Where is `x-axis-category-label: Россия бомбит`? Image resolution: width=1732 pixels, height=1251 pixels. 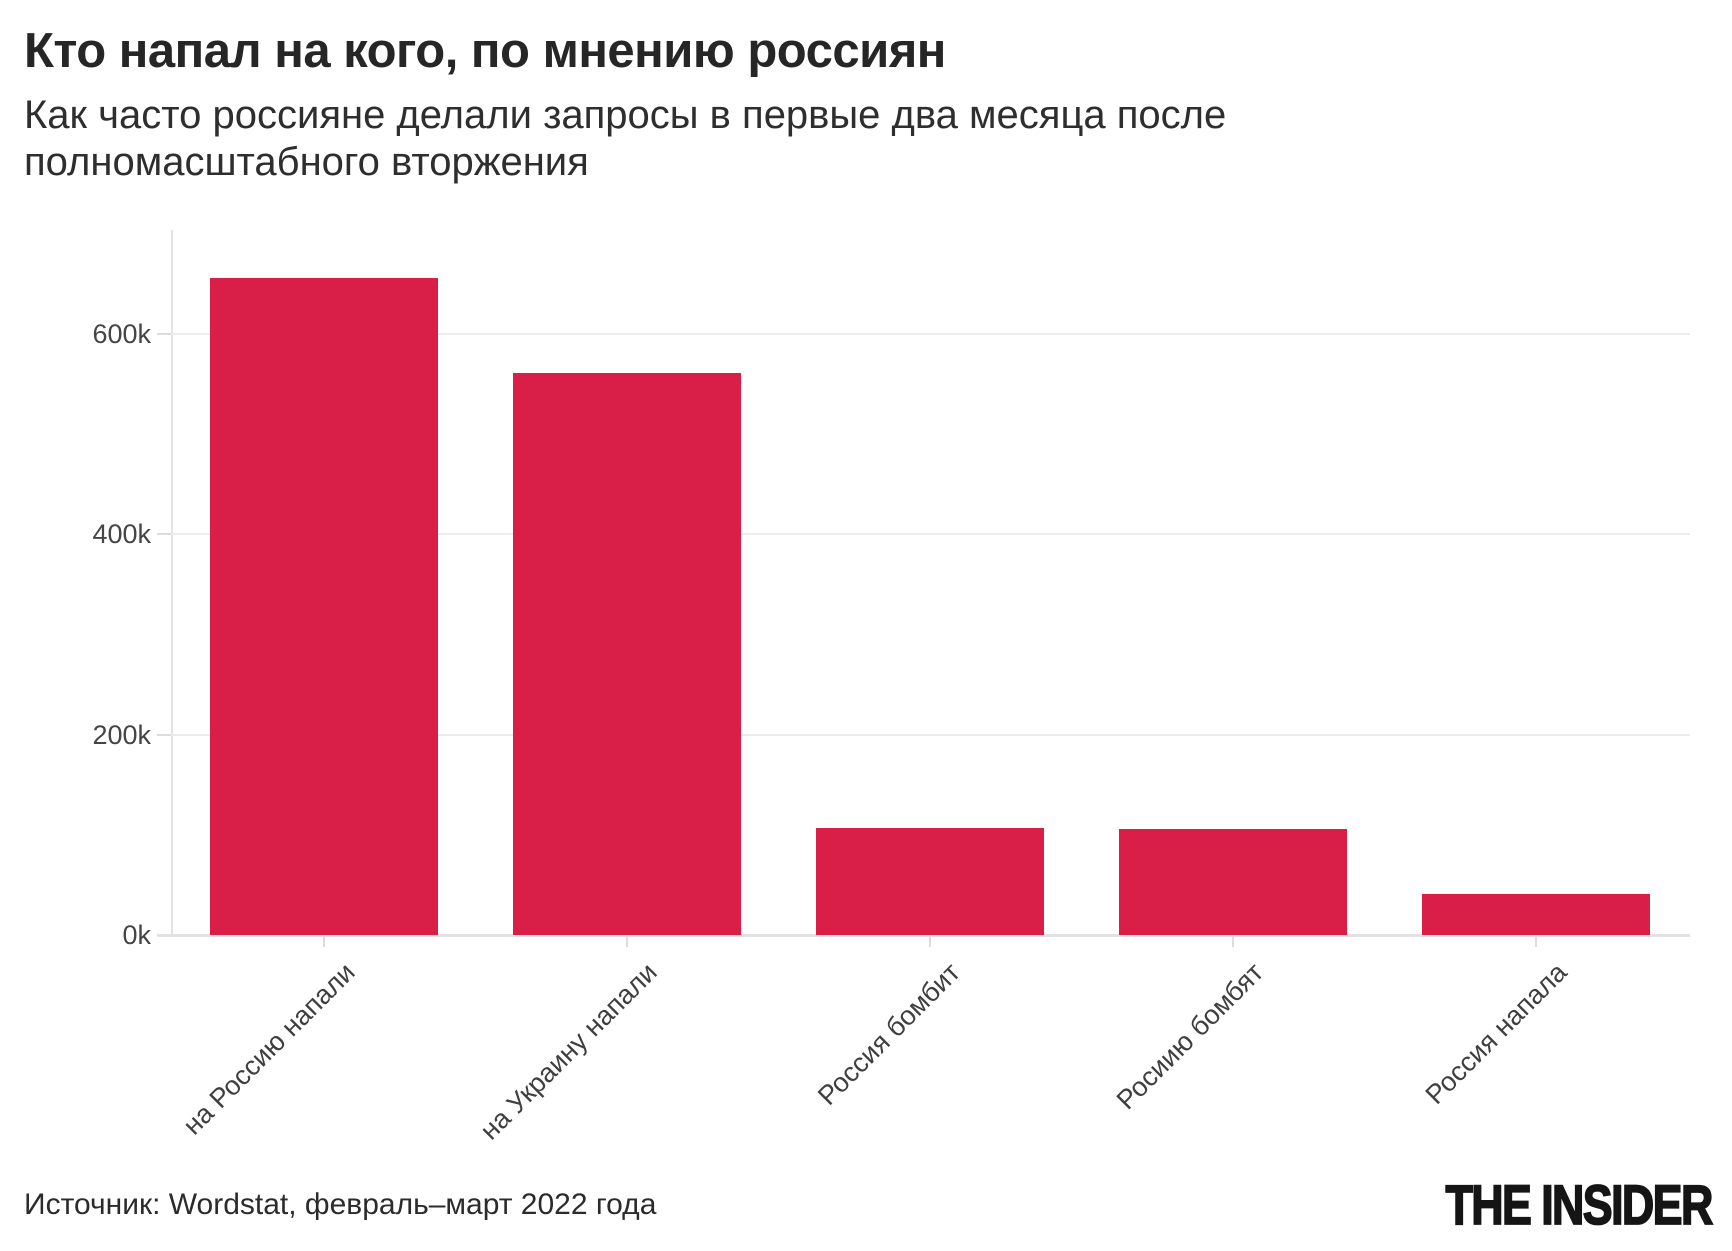
x-axis-category-label: Россия бомбит is located at coordinates (889, 1034).